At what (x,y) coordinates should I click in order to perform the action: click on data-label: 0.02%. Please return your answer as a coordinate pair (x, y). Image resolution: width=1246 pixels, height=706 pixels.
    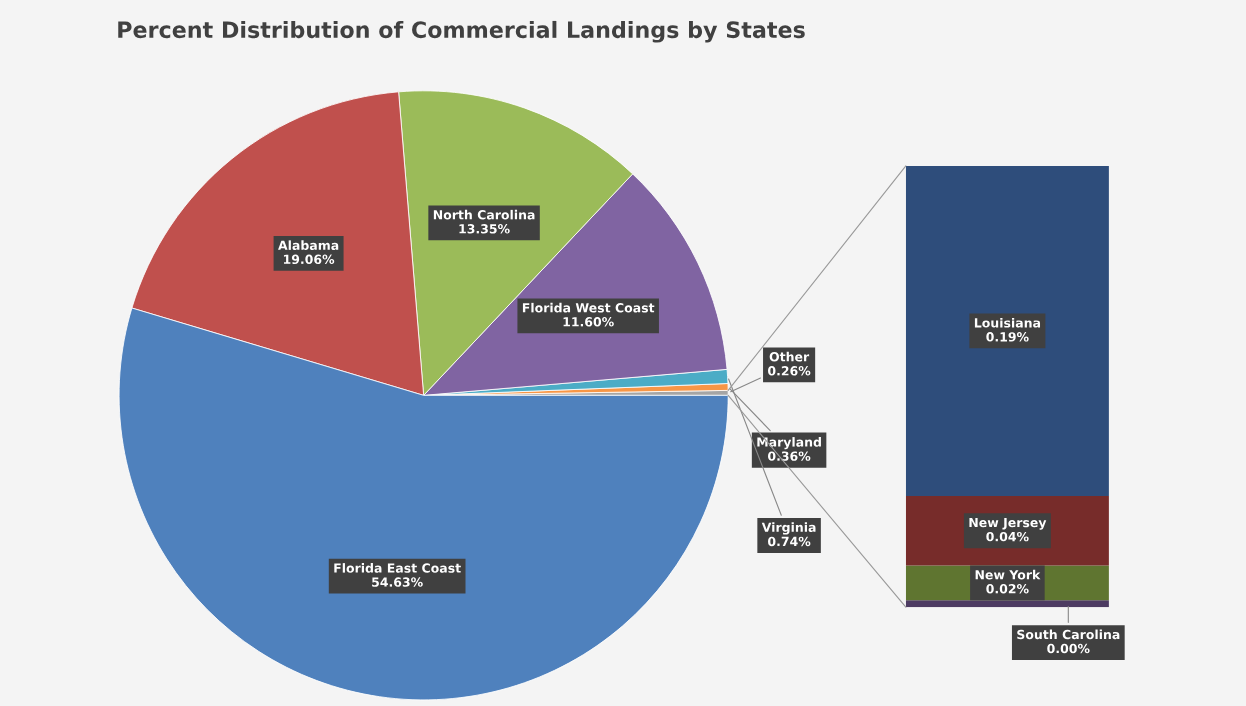
    Looking at the image, I should click on (1007, 589).